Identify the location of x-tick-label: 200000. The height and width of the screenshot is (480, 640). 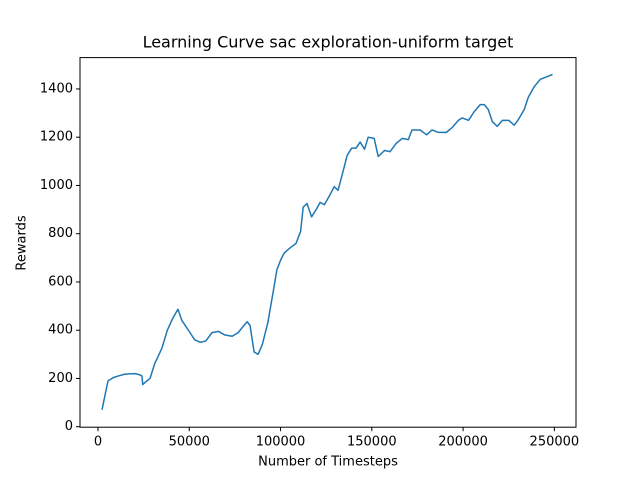
(463, 442).